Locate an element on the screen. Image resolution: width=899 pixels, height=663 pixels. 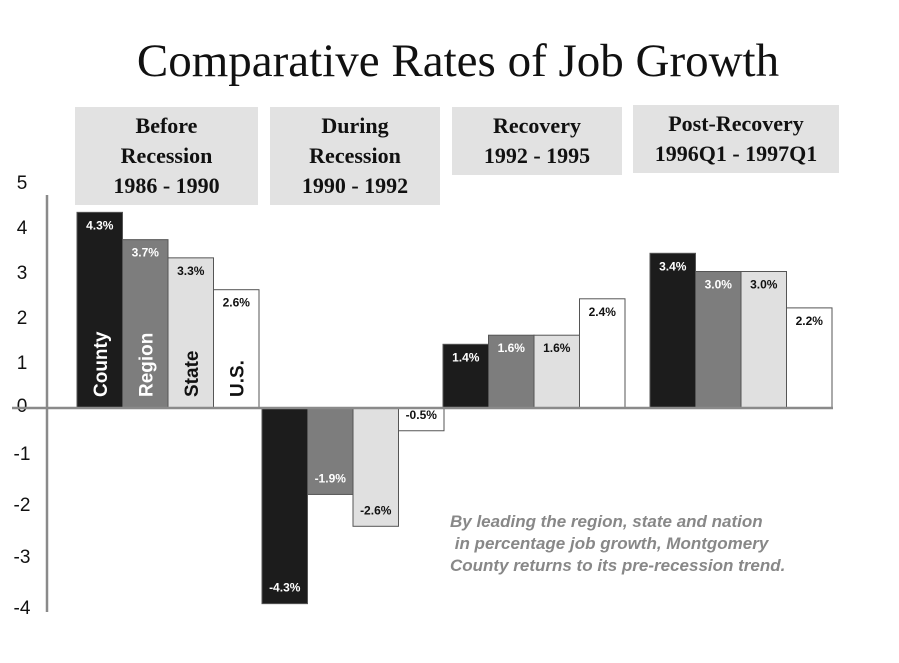
bar-value-label: 2.2% is located at coordinates (810, 321).